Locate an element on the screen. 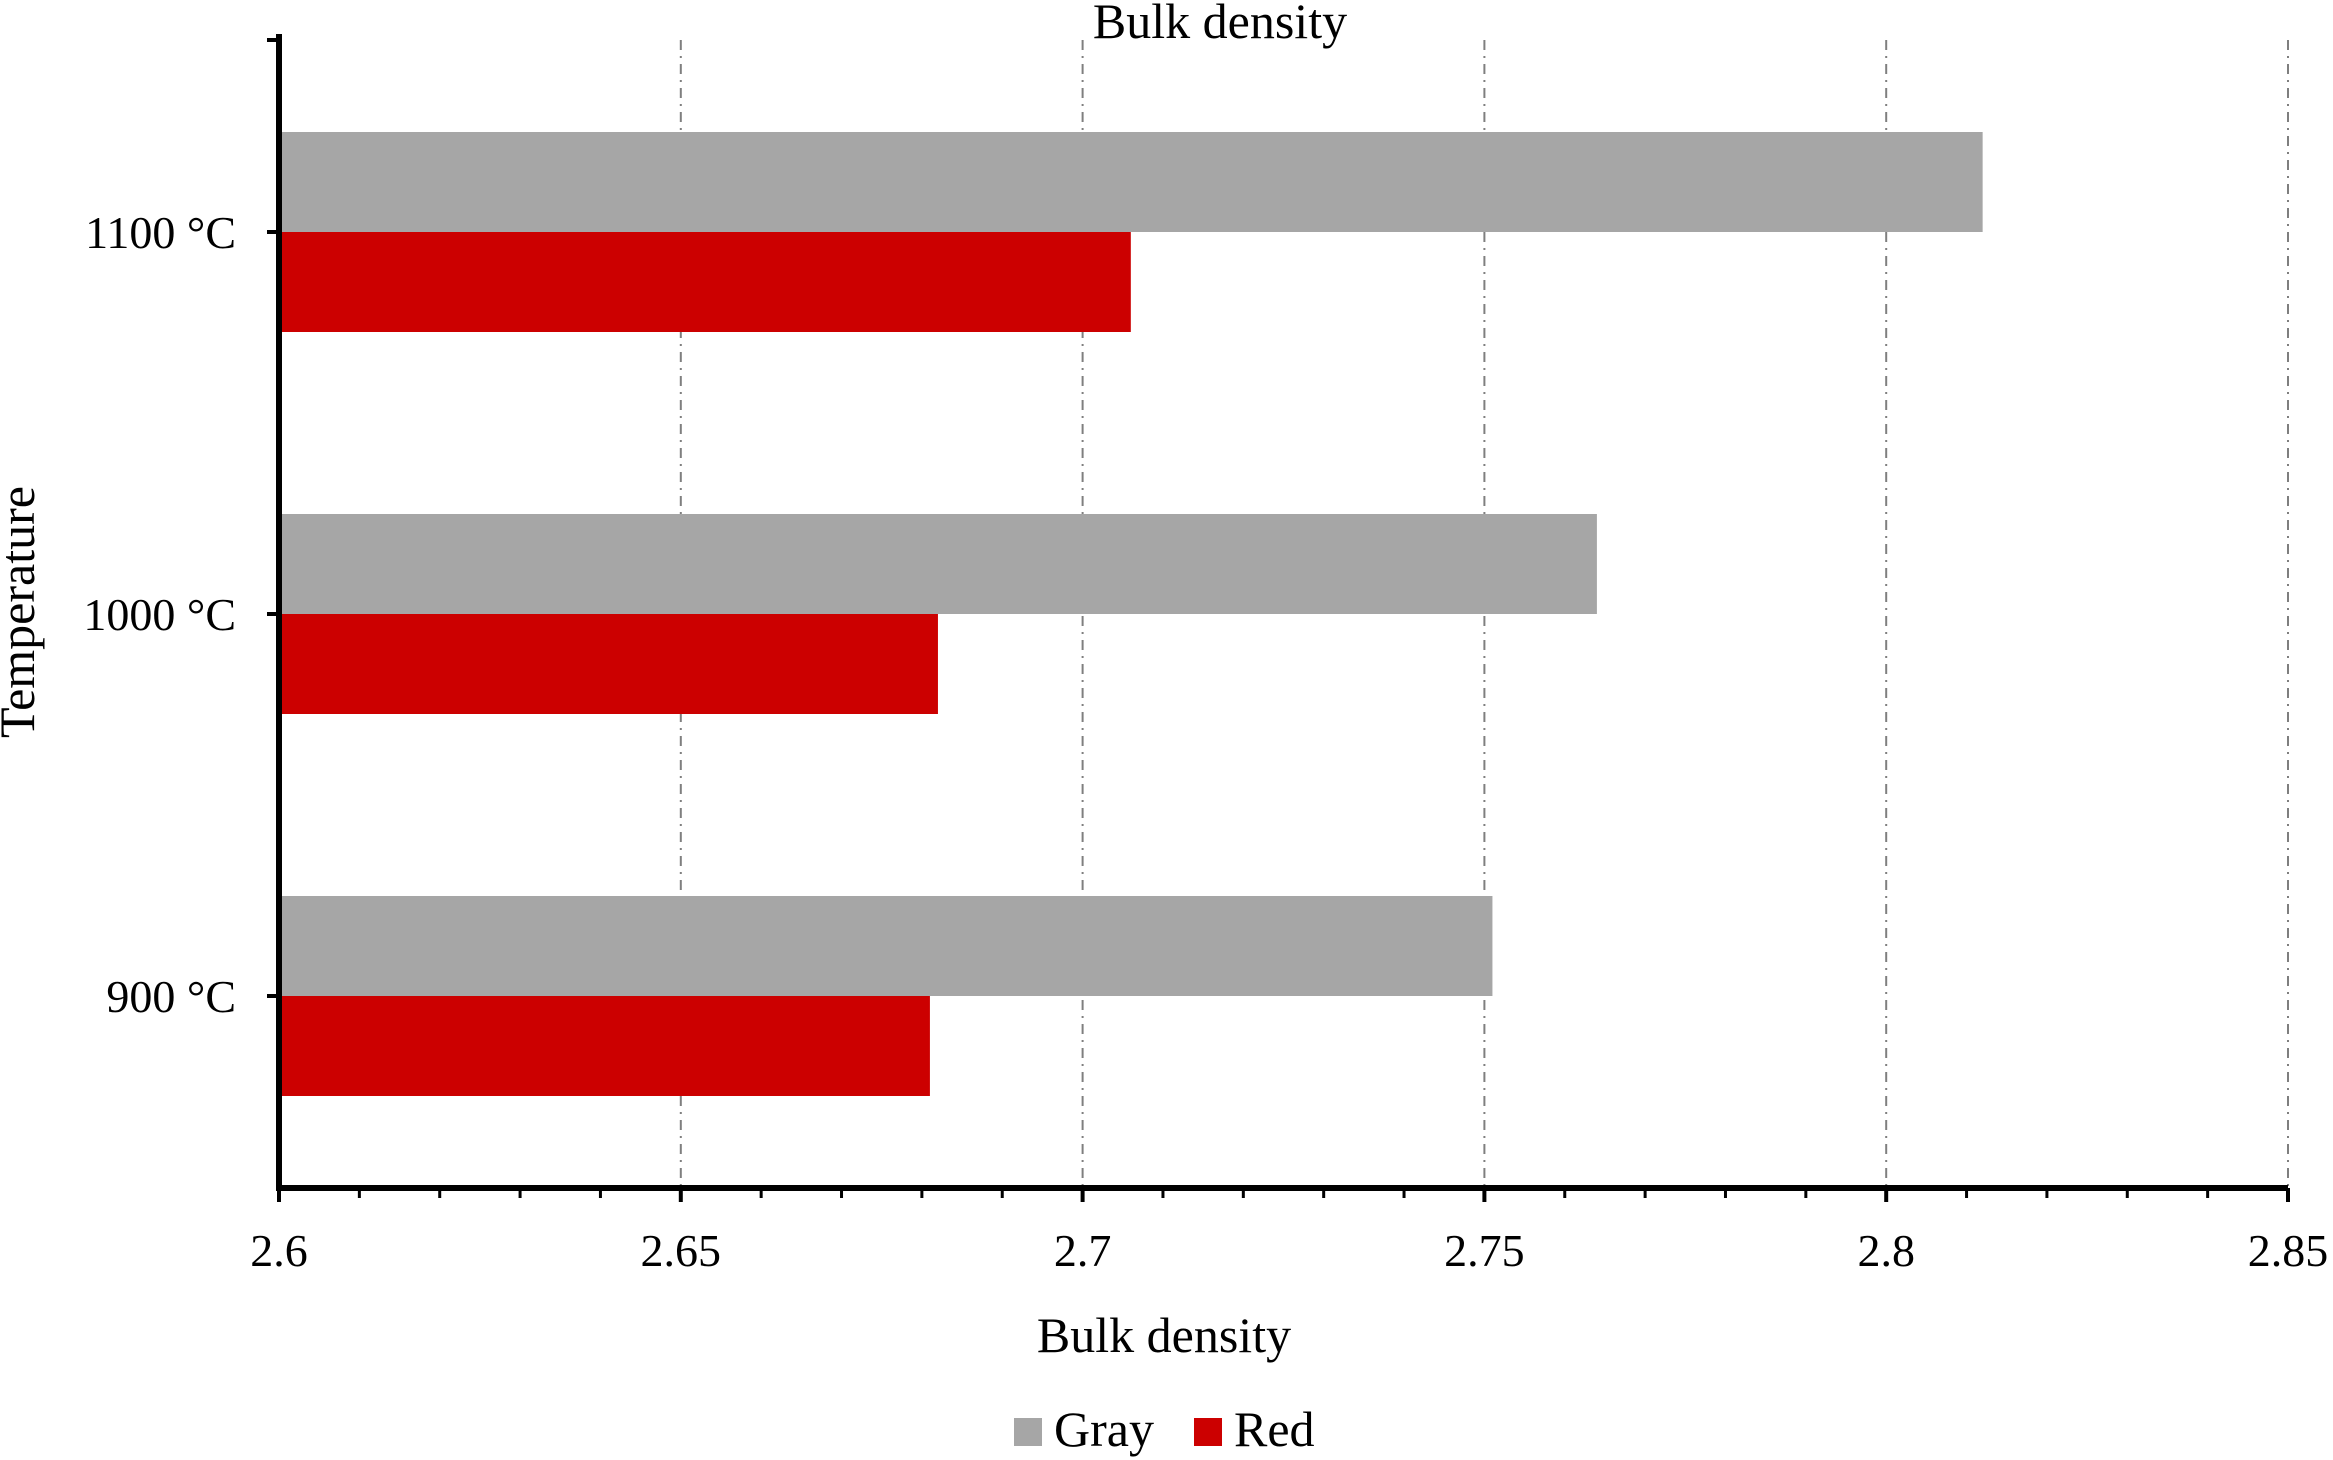 Image resolution: width=2333 pixels, height=1460 pixels. x-tick-label: 2.65 is located at coordinates (681, 1250).